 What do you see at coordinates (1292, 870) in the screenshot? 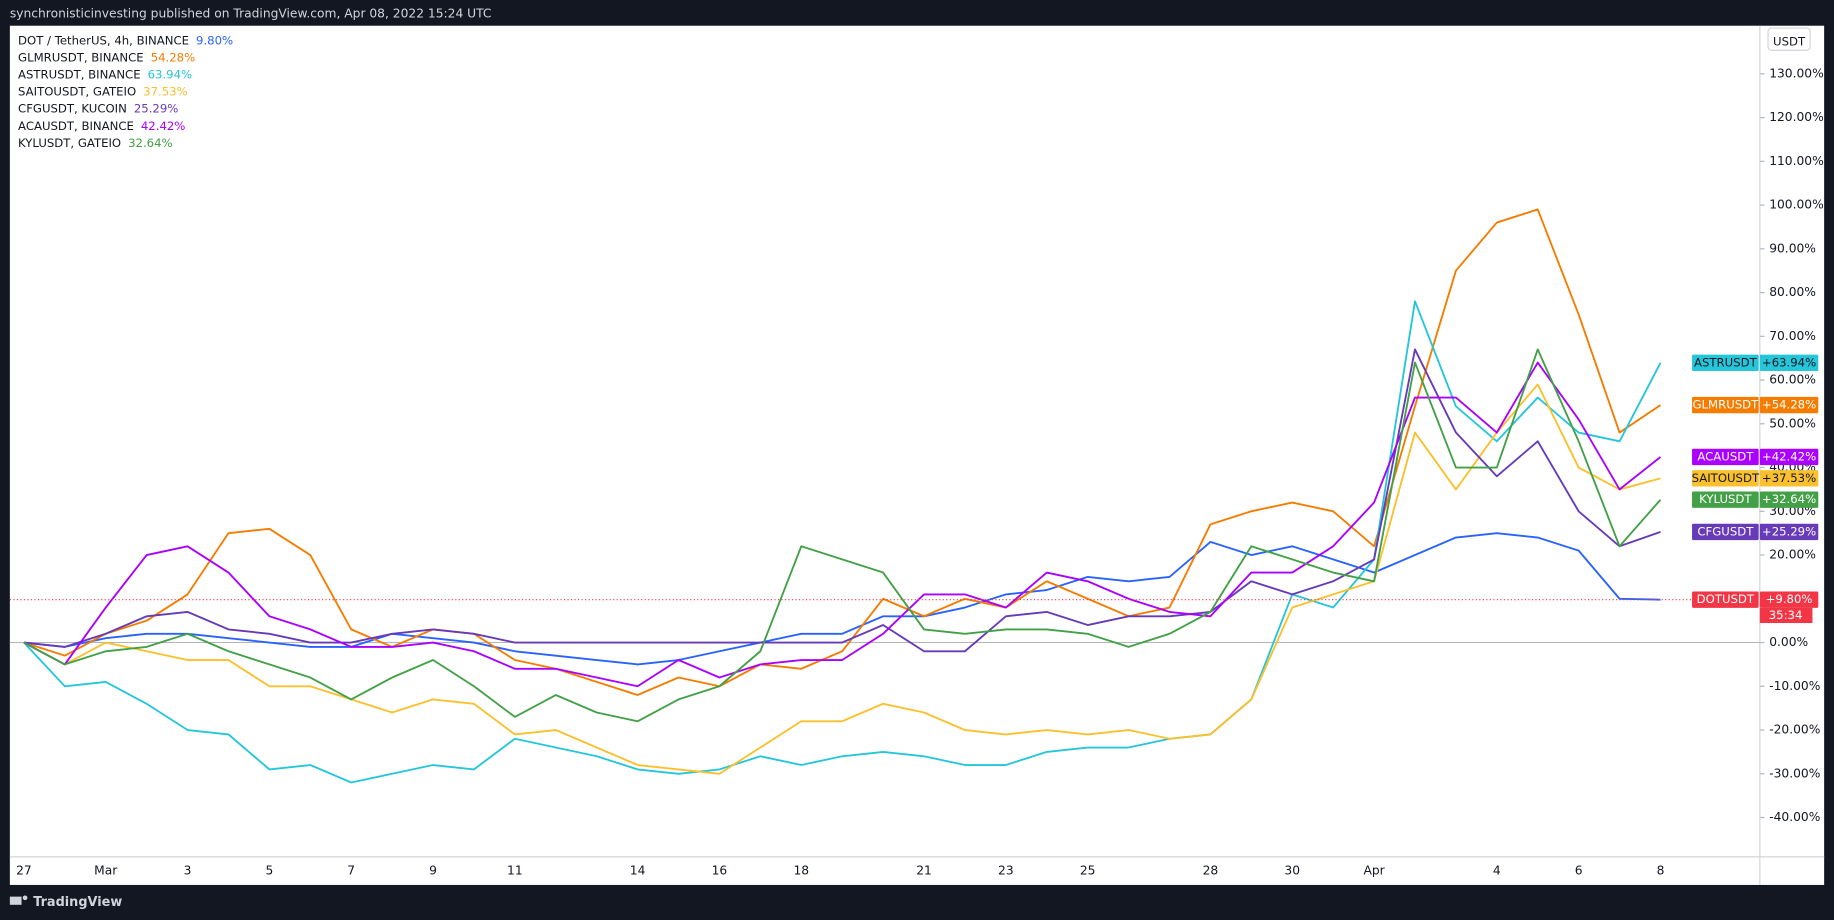
I see `x-tick-label: 30` at bounding box center [1292, 870].